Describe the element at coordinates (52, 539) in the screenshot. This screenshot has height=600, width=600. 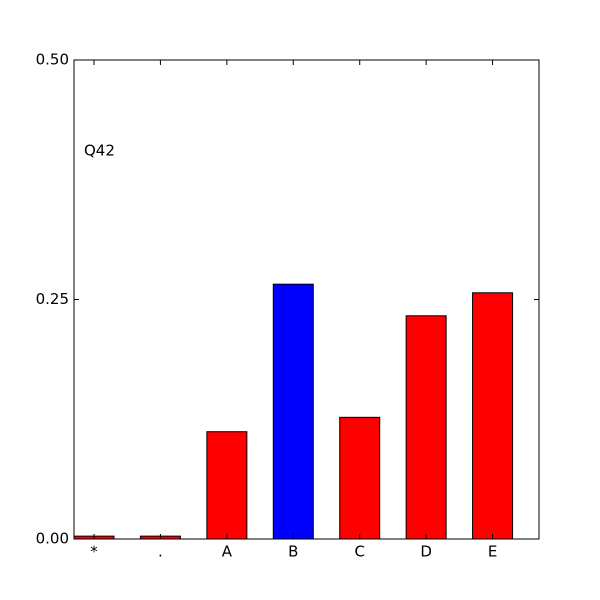
I see `y-tick-label: 0.00` at that location.